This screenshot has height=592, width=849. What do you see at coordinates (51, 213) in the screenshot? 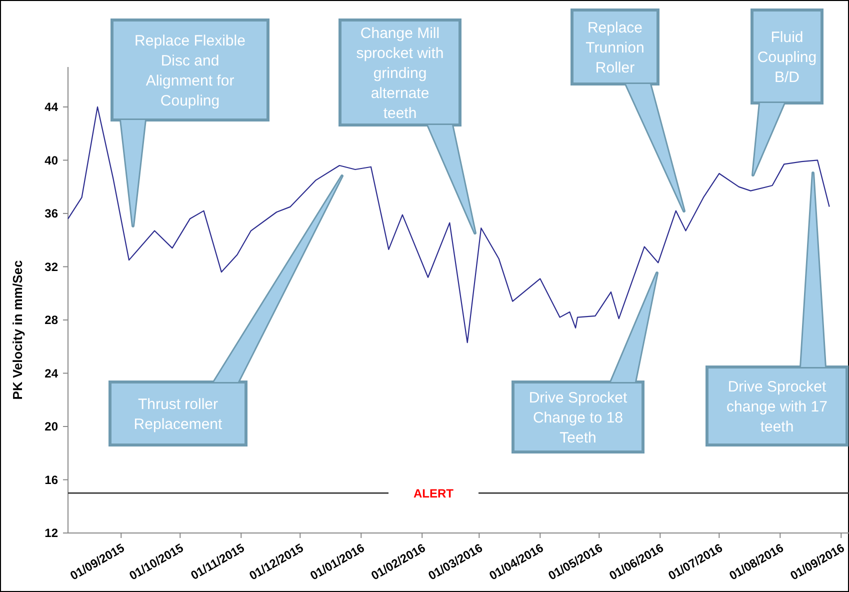
I see `y-tick-label: 36` at bounding box center [51, 213].